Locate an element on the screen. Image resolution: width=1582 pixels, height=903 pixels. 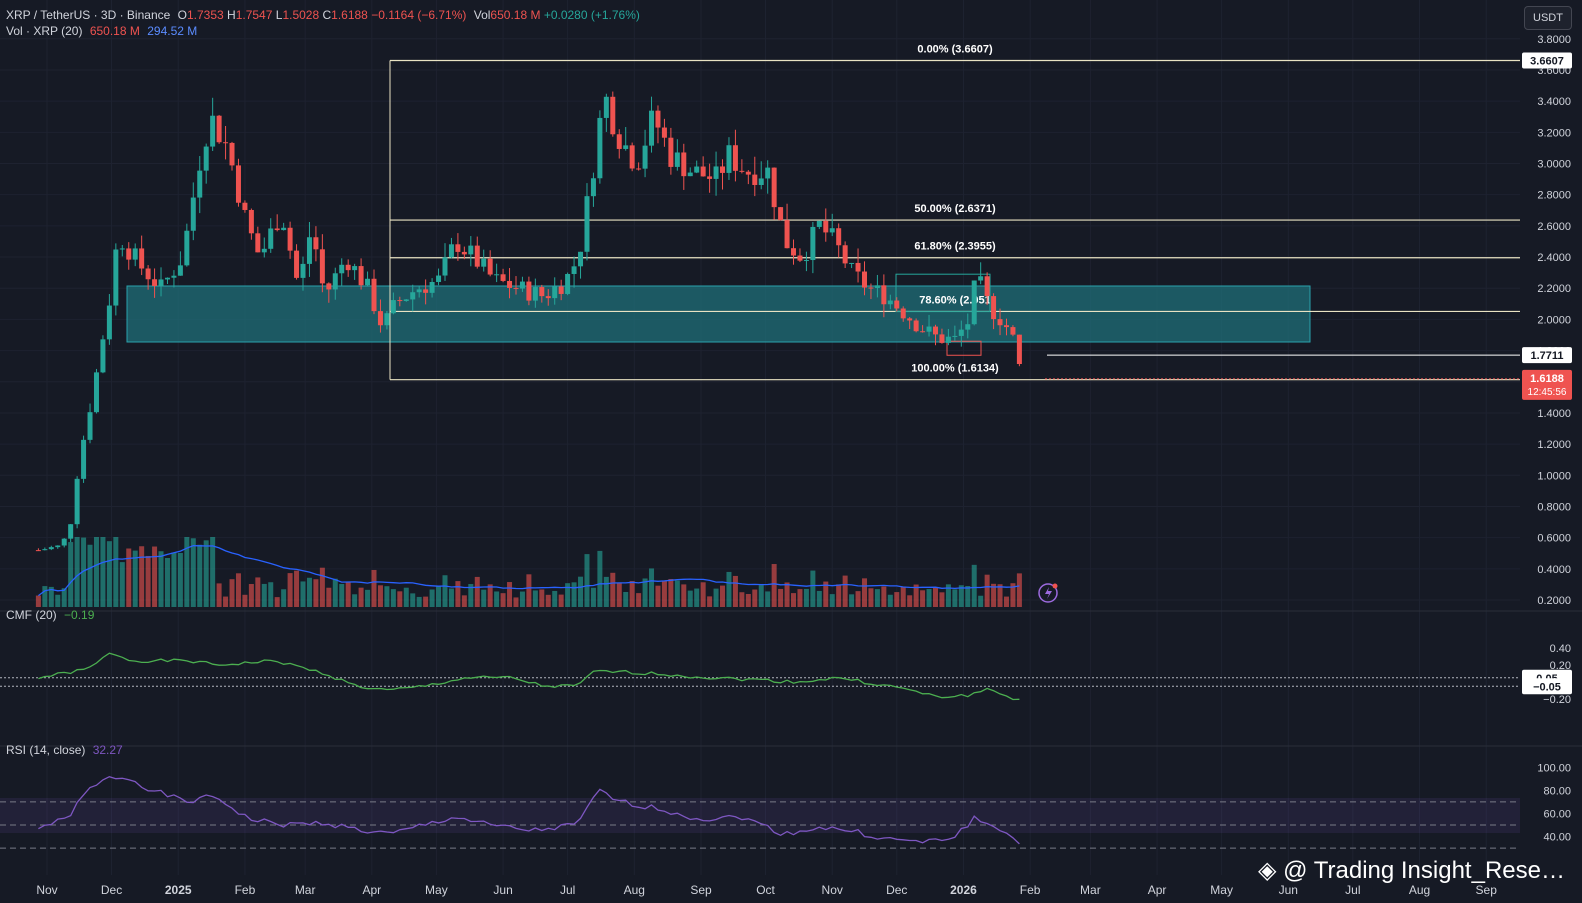
rsi-tick-label: 100.00 is located at coordinates (1554, 768).